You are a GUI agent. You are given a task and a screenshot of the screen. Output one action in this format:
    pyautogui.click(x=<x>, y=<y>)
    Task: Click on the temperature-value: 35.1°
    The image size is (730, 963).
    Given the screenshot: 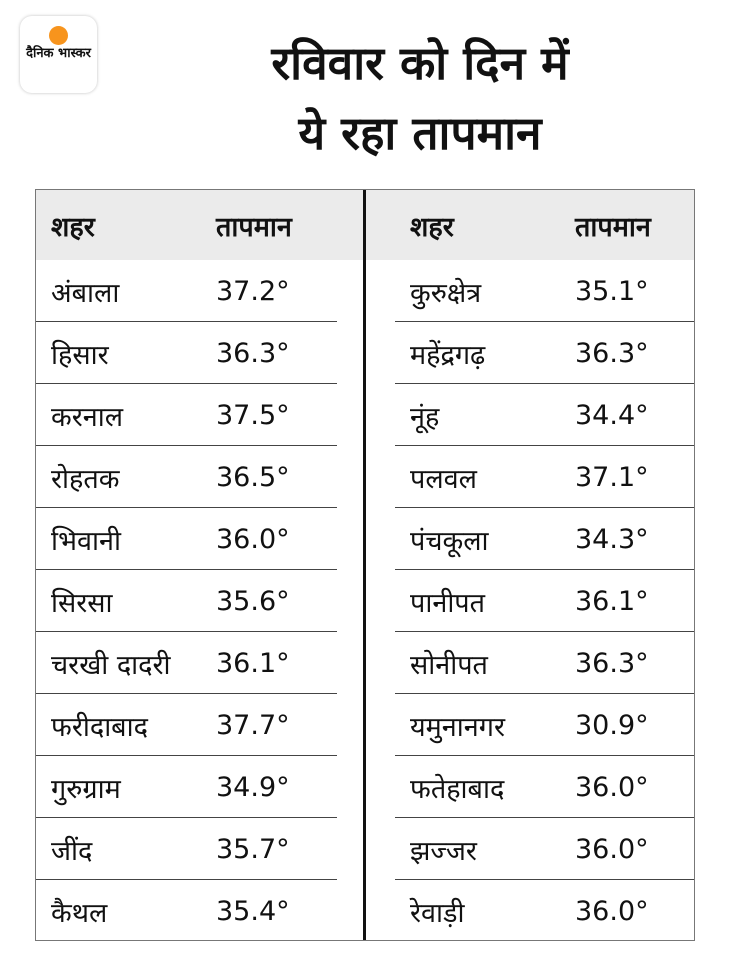 What is the action you would take?
    pyautogui.click(x=612, y=291)
    